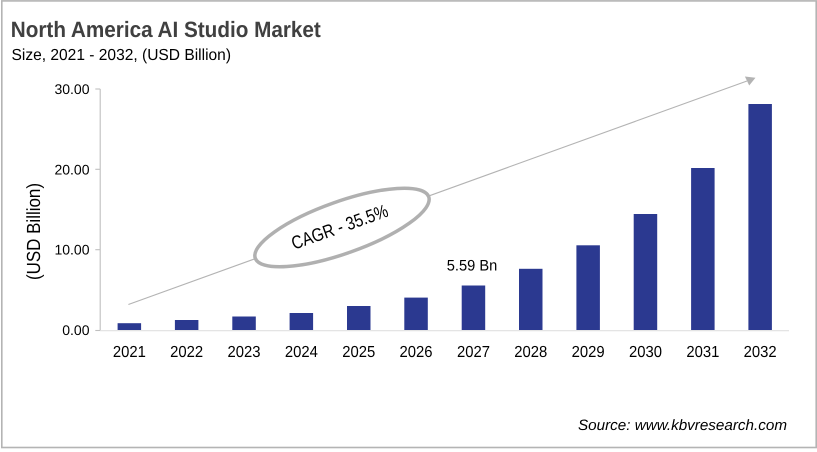 Image resolution: width=817 pixels, height=452 pixels. Describe the element at coordinates (702, 352) in the screenshot. I see `svg-text: 2031` at that location.